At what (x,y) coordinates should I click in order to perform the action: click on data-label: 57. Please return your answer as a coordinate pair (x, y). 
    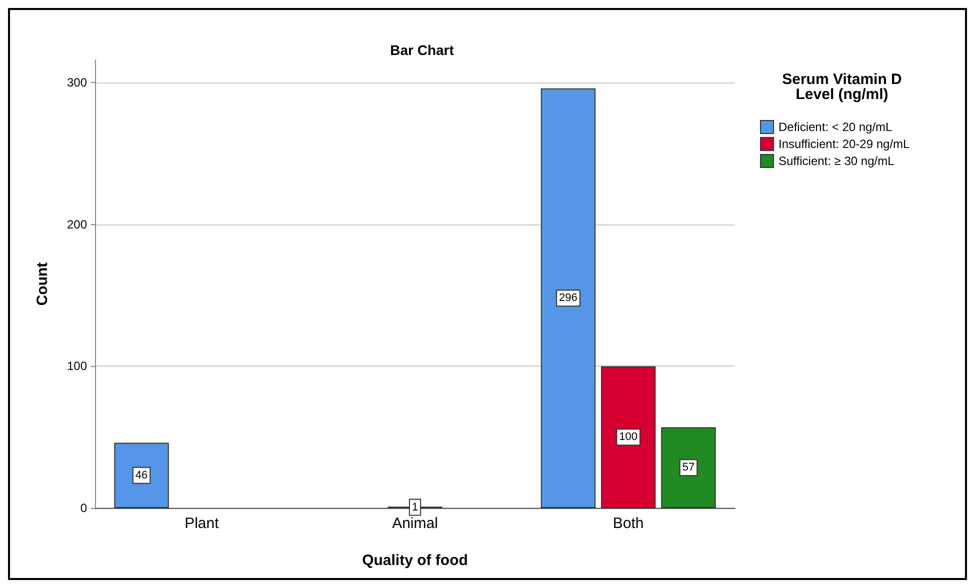
    Looking at the image, I should click on (688, 468).